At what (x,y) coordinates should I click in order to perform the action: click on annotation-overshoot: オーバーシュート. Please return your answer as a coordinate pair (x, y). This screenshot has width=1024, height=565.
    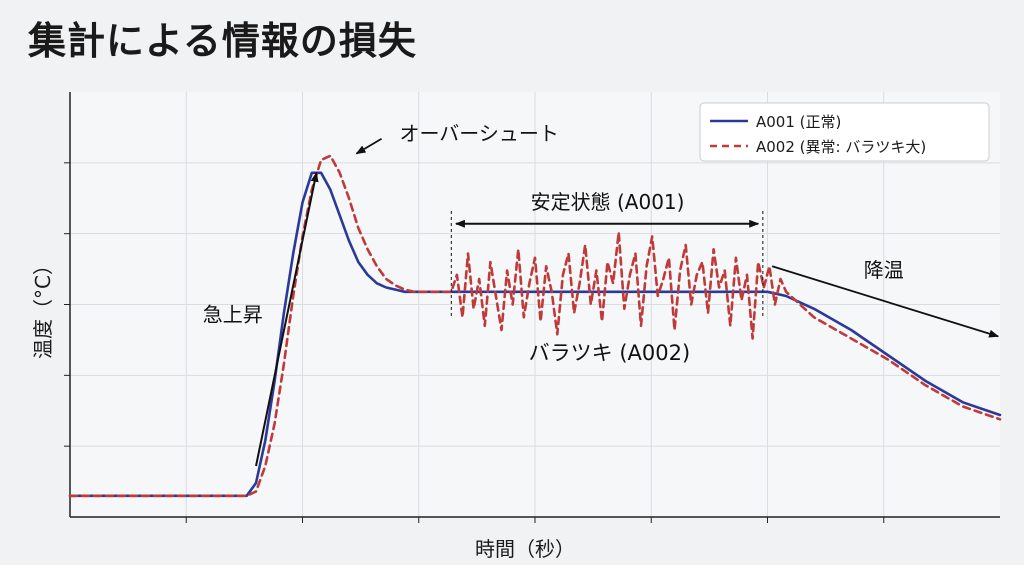
    Looking at the image, I should click on (478, 133).